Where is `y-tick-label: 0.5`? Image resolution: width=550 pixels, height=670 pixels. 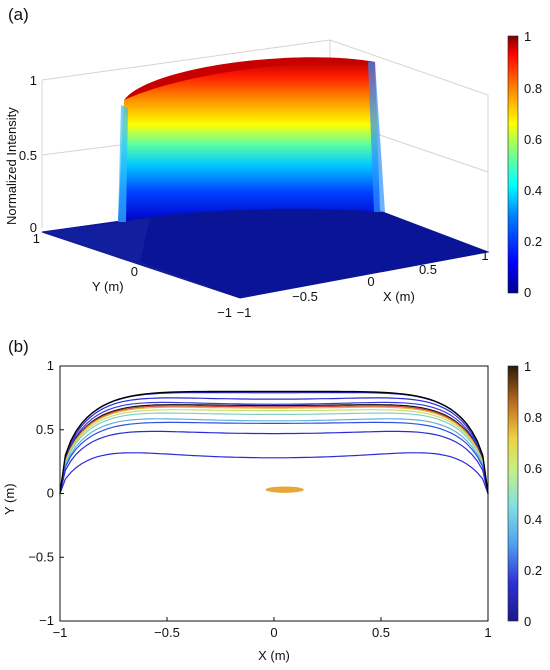 y-tick-label: 0.5 is located at coordinates (45, 429).